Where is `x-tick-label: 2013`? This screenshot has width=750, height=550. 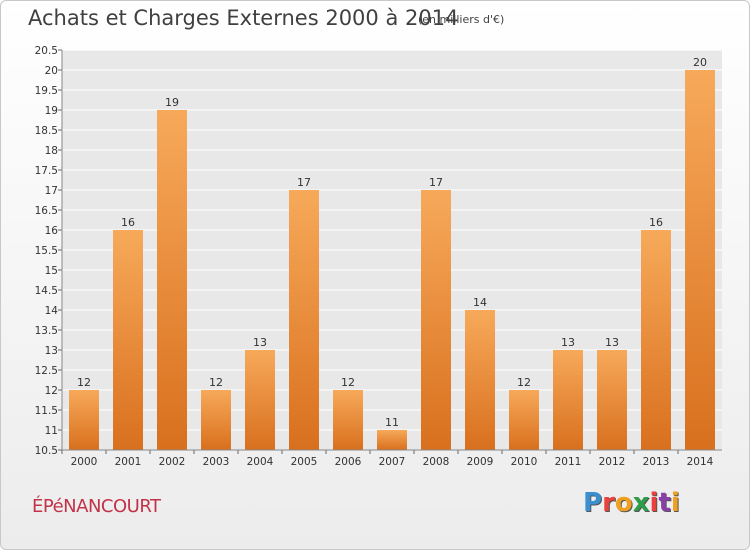
x-tick-label: 2013 is located at coordinates (656, 462).